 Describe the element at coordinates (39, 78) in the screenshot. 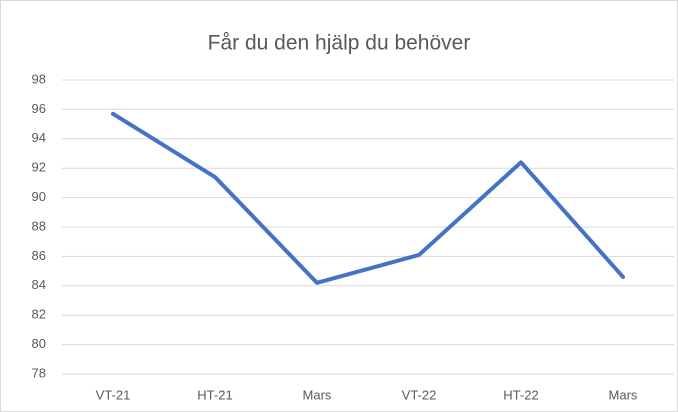

I see `y-tick-label: 98` at that location.